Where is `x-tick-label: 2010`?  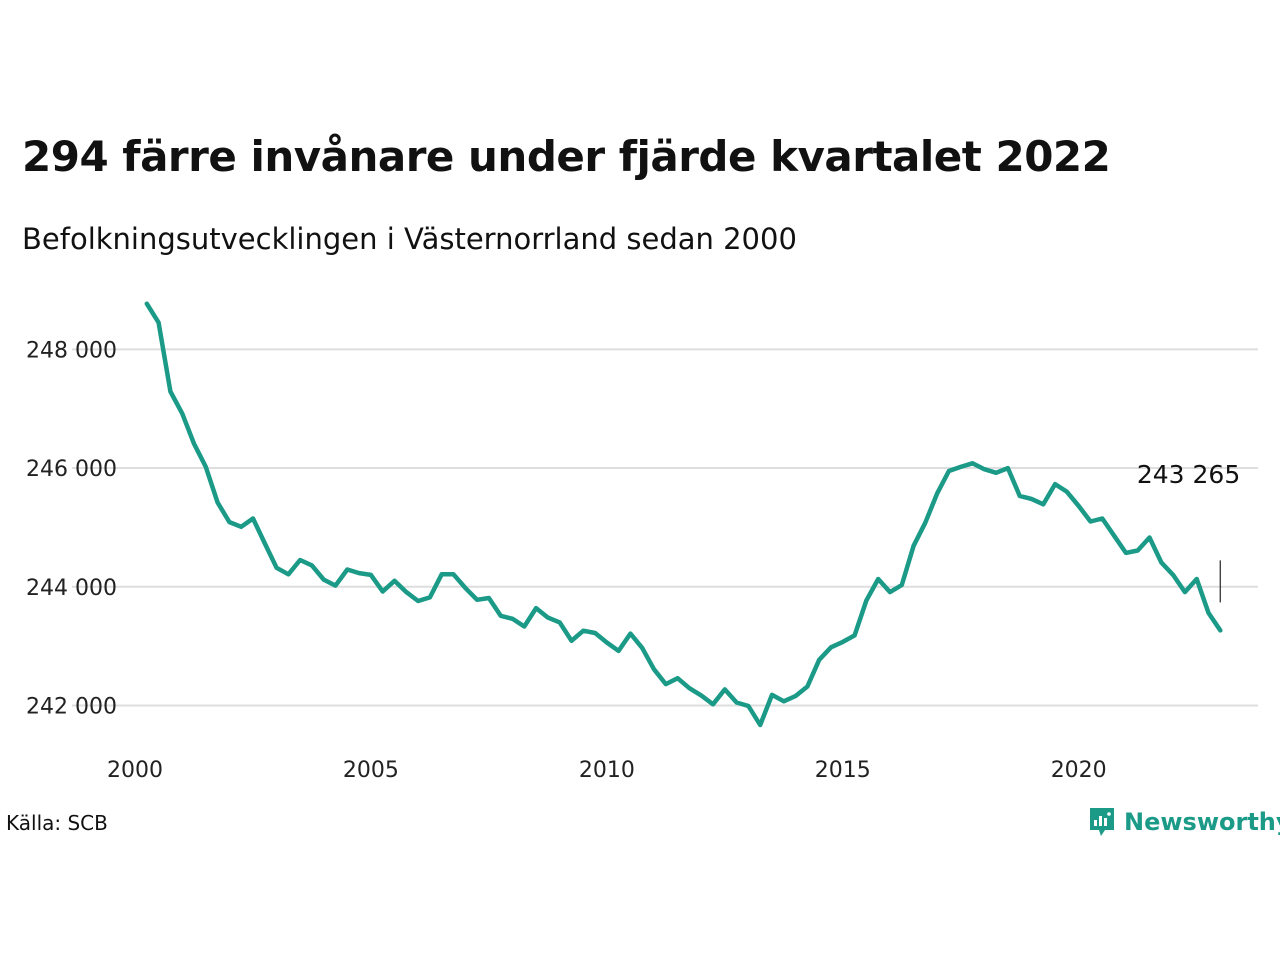 x-tick-label: 2010 is located at coordinates (607, 770).